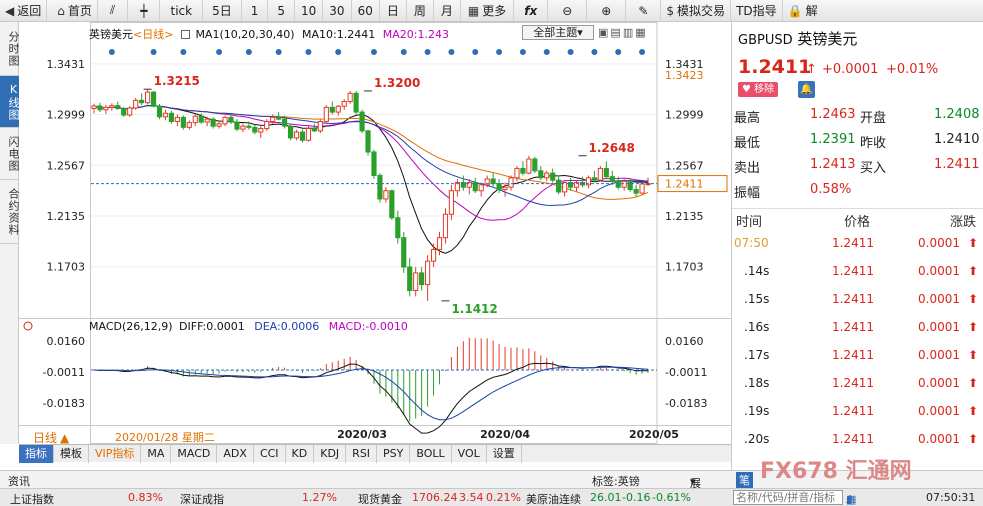 This screenshot has width=983, height=506. I want to click on line-chart-button: ⫽, so click(113, 11).